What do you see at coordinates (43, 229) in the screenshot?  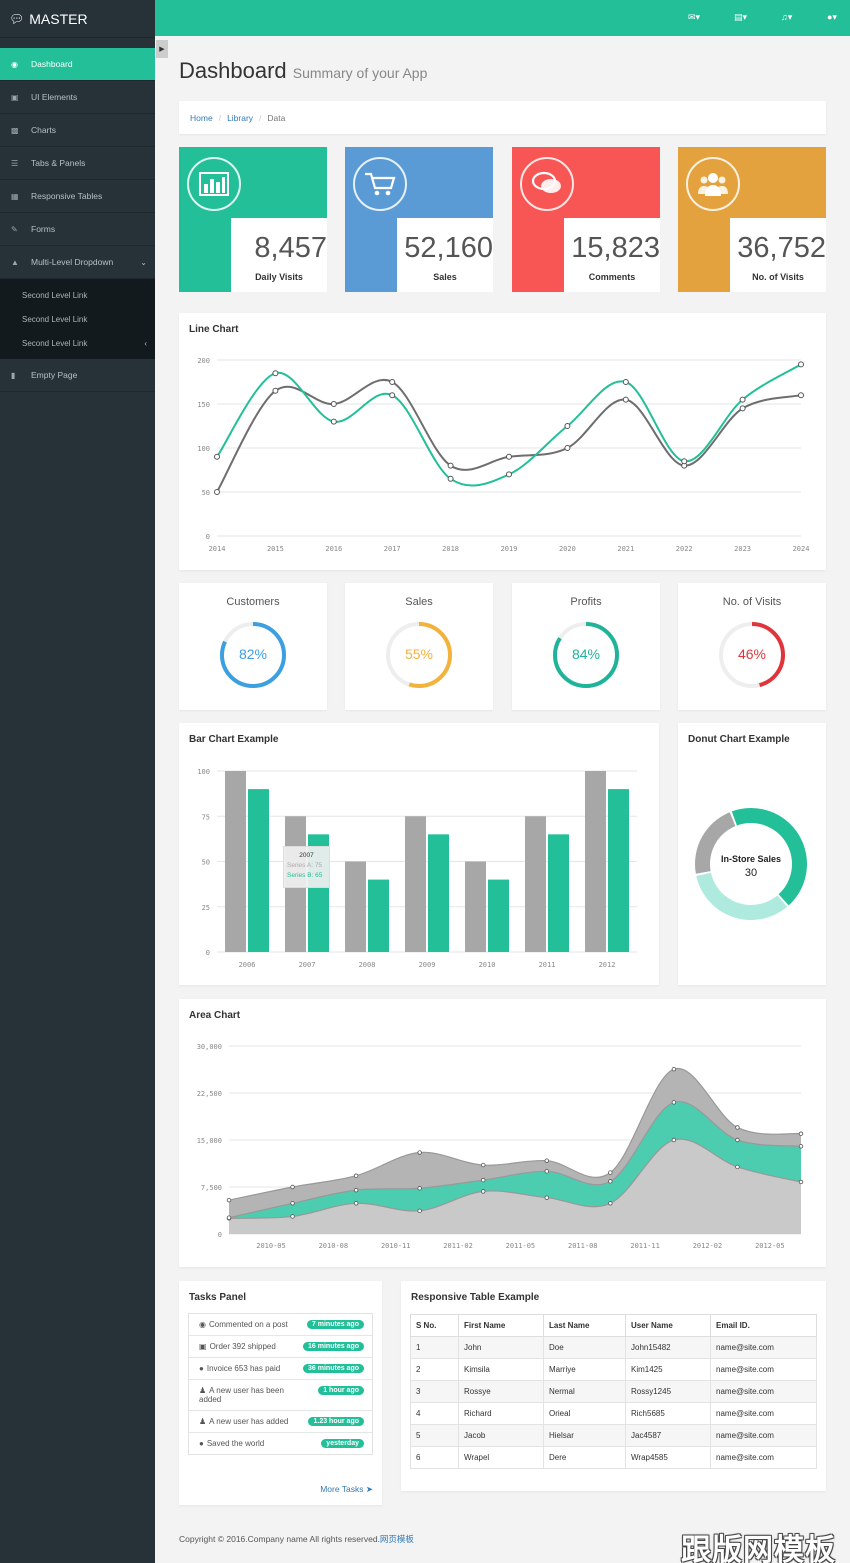 I see `sidebar-item-label: Forms` at bounding box center [43, 229].